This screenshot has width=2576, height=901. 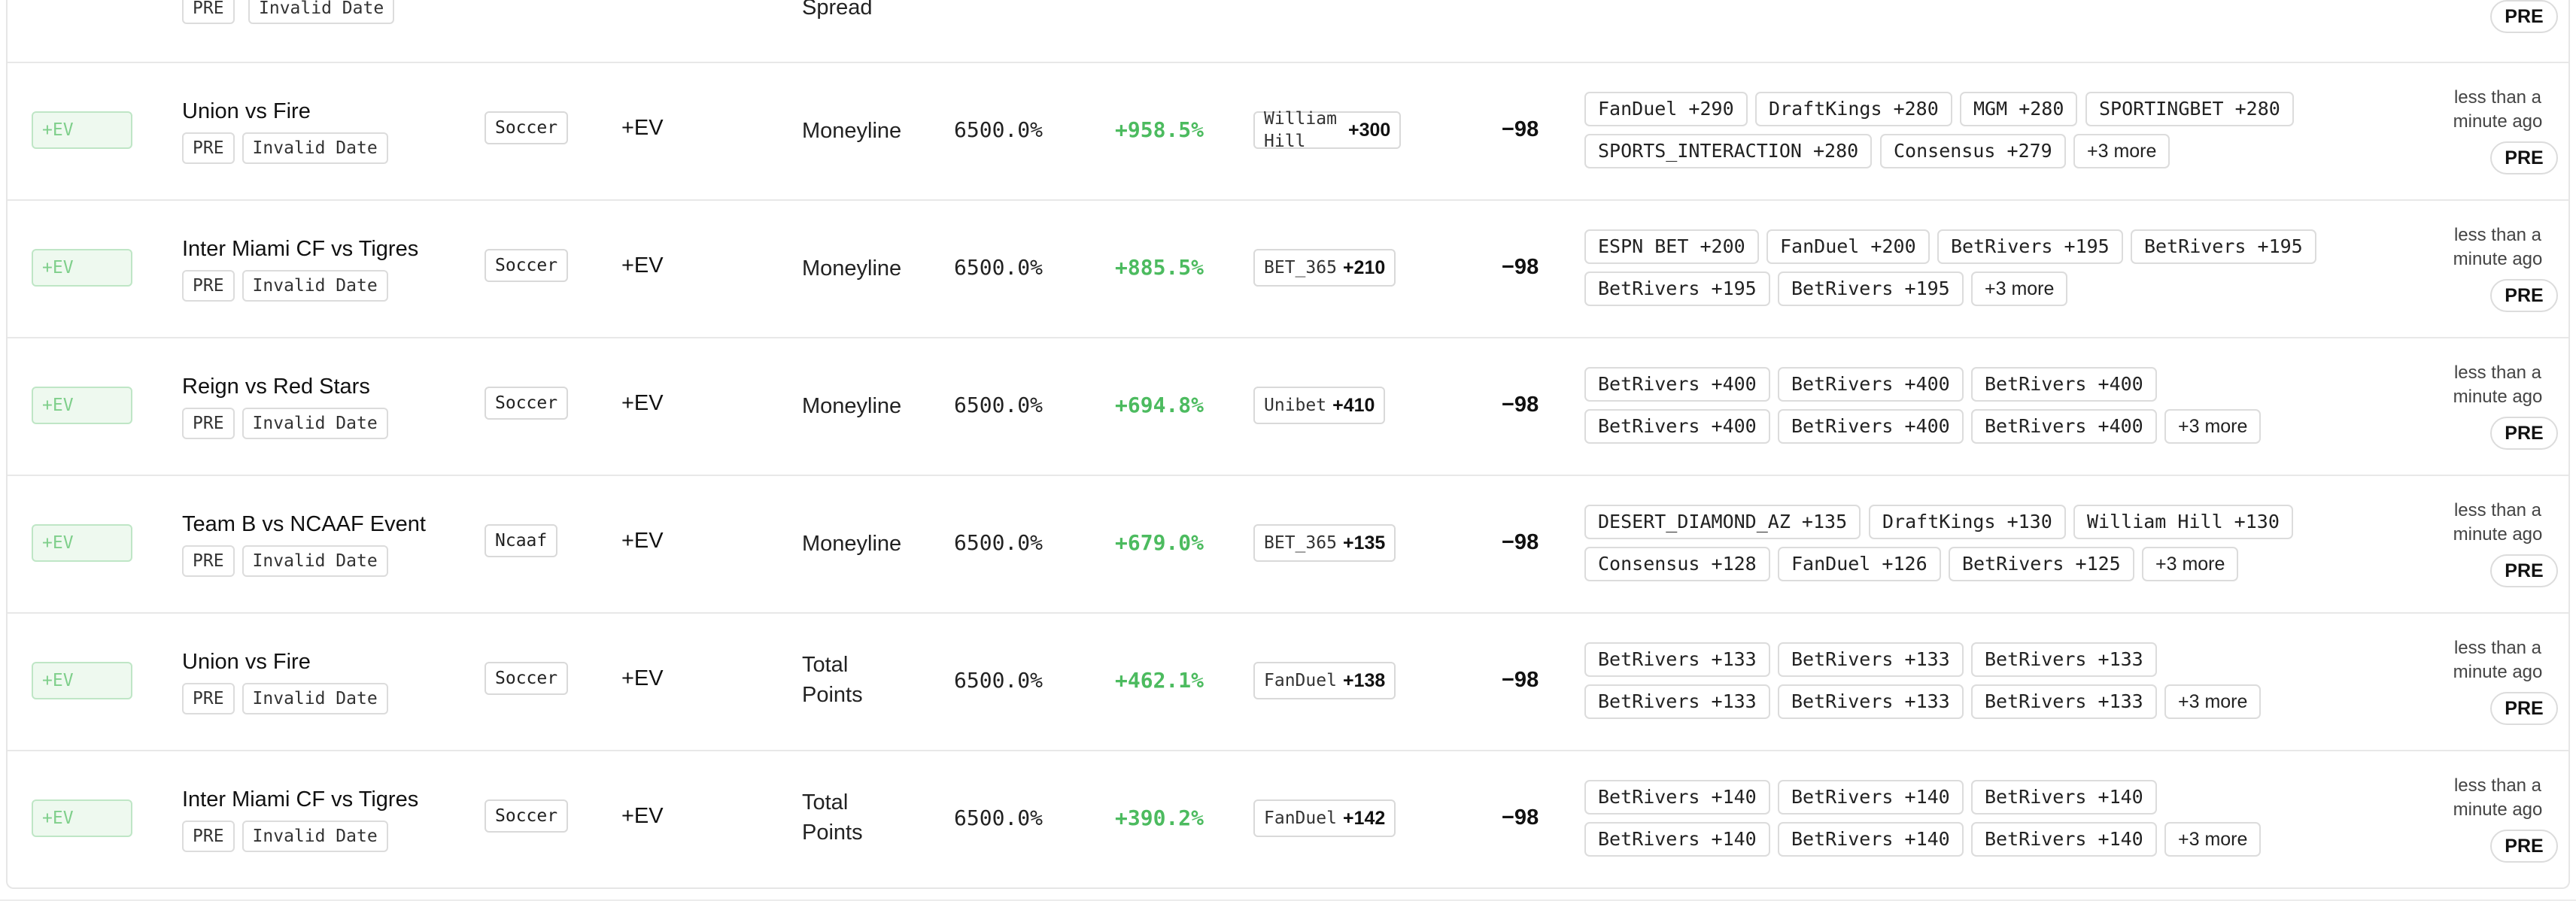 I want to click on event-name: Reign vs Red Stars, so click(x=276, y=387).